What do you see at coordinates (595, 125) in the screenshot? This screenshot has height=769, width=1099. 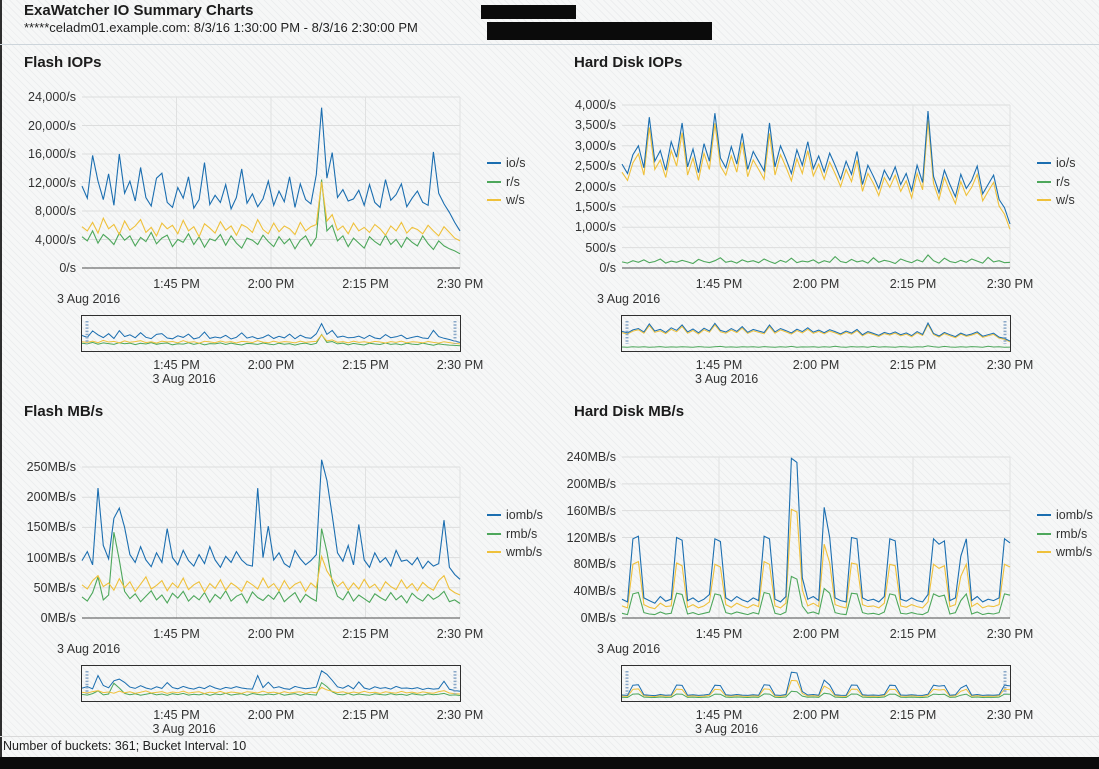 I see `y-tick-label: 3,500/s` at bounding box center [595, 125].